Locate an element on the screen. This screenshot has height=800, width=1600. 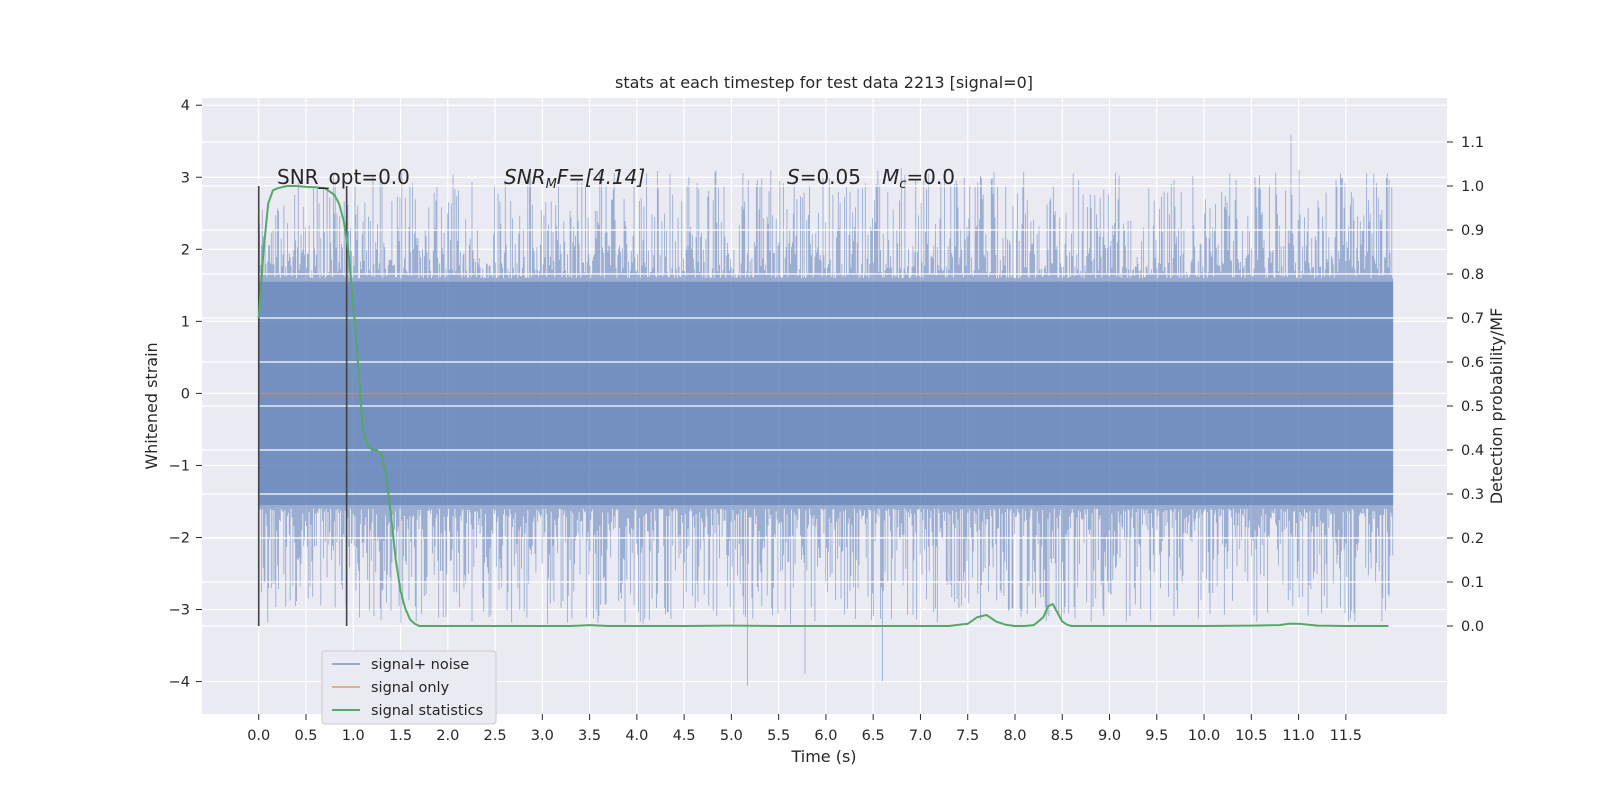
y-tick-label: 3 is located at coordinates (185, 178).